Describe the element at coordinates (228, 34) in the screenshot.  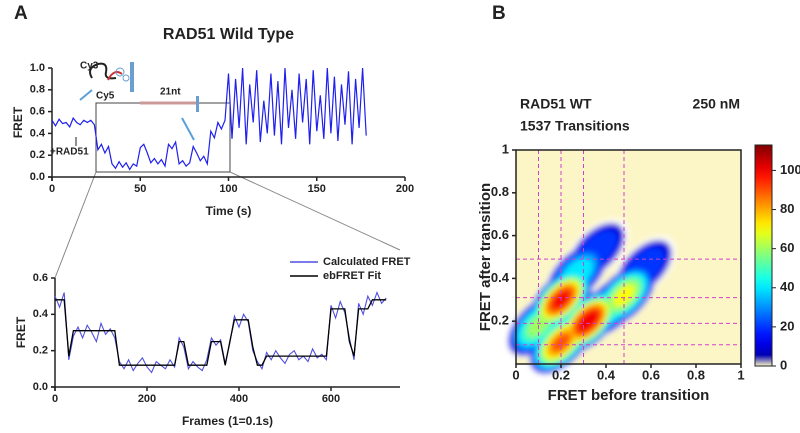
I see `chart-title: RAD51 Wild Type` at that location.